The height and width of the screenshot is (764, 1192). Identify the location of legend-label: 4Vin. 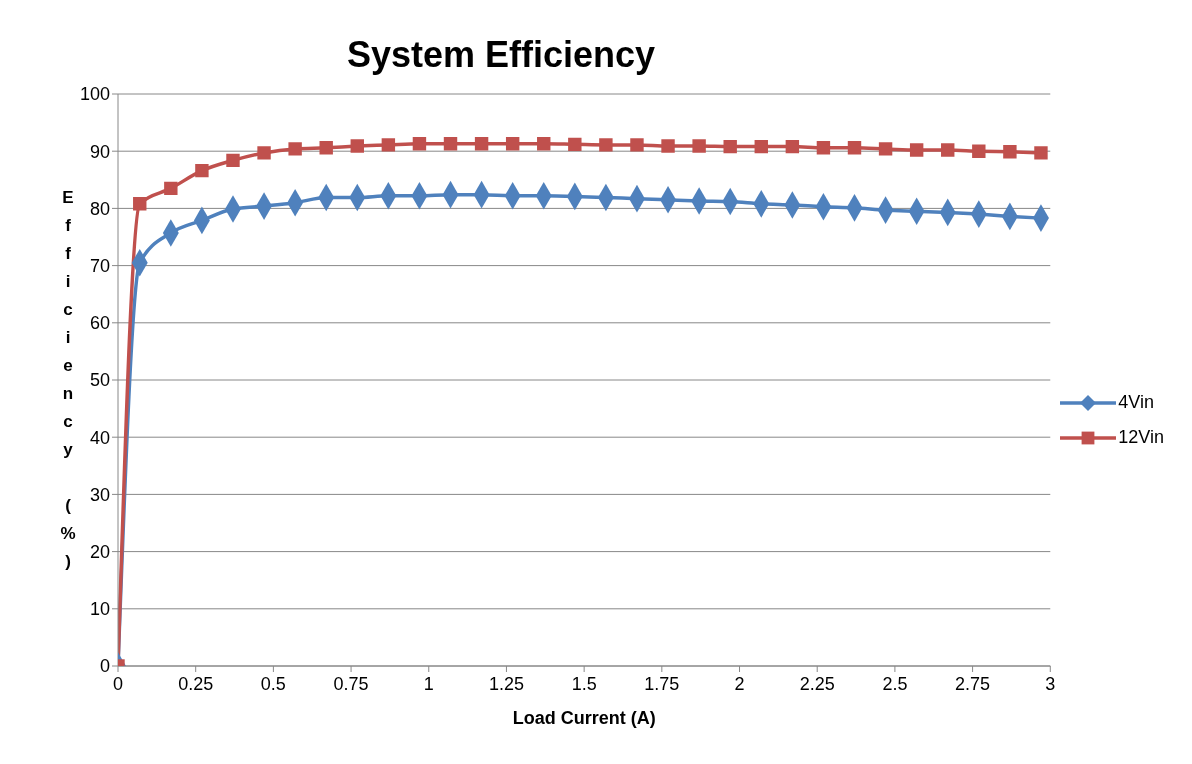
(1136, 402).